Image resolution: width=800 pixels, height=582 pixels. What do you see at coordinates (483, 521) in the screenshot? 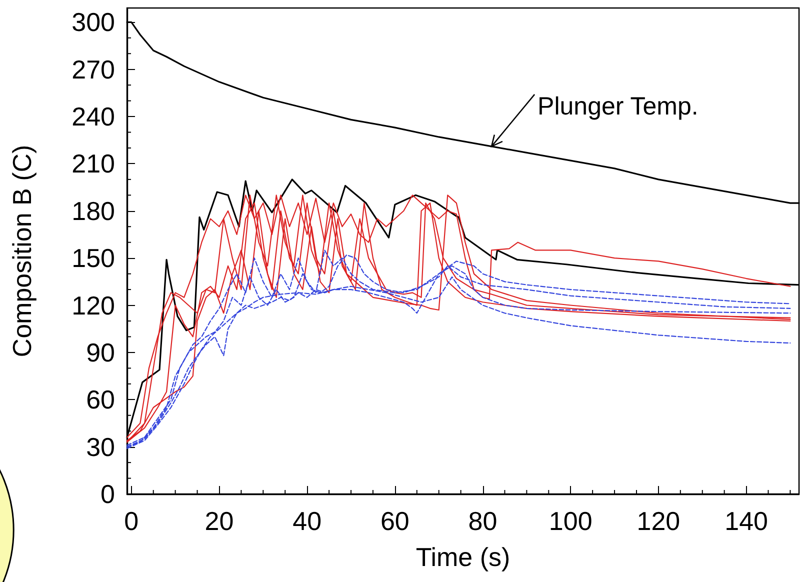
I see `x-tick-label: 80` at bounding box center [483, 521].